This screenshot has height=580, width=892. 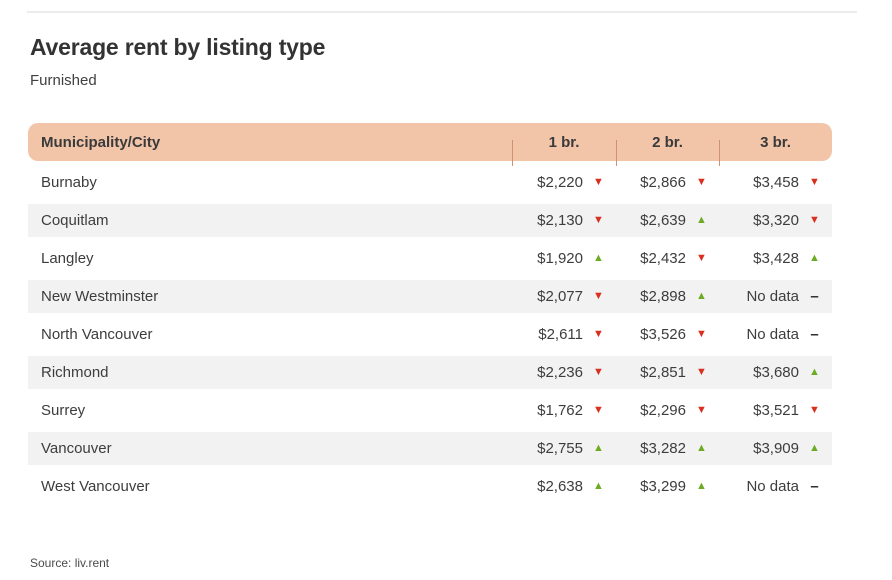 What do you see at coordinates (430, 372) in the screenshot?
I see `table-row: Richmond $2,236 ▼ $2,851 ▼ $3,680 ▲` at bounding box center [430, 372].